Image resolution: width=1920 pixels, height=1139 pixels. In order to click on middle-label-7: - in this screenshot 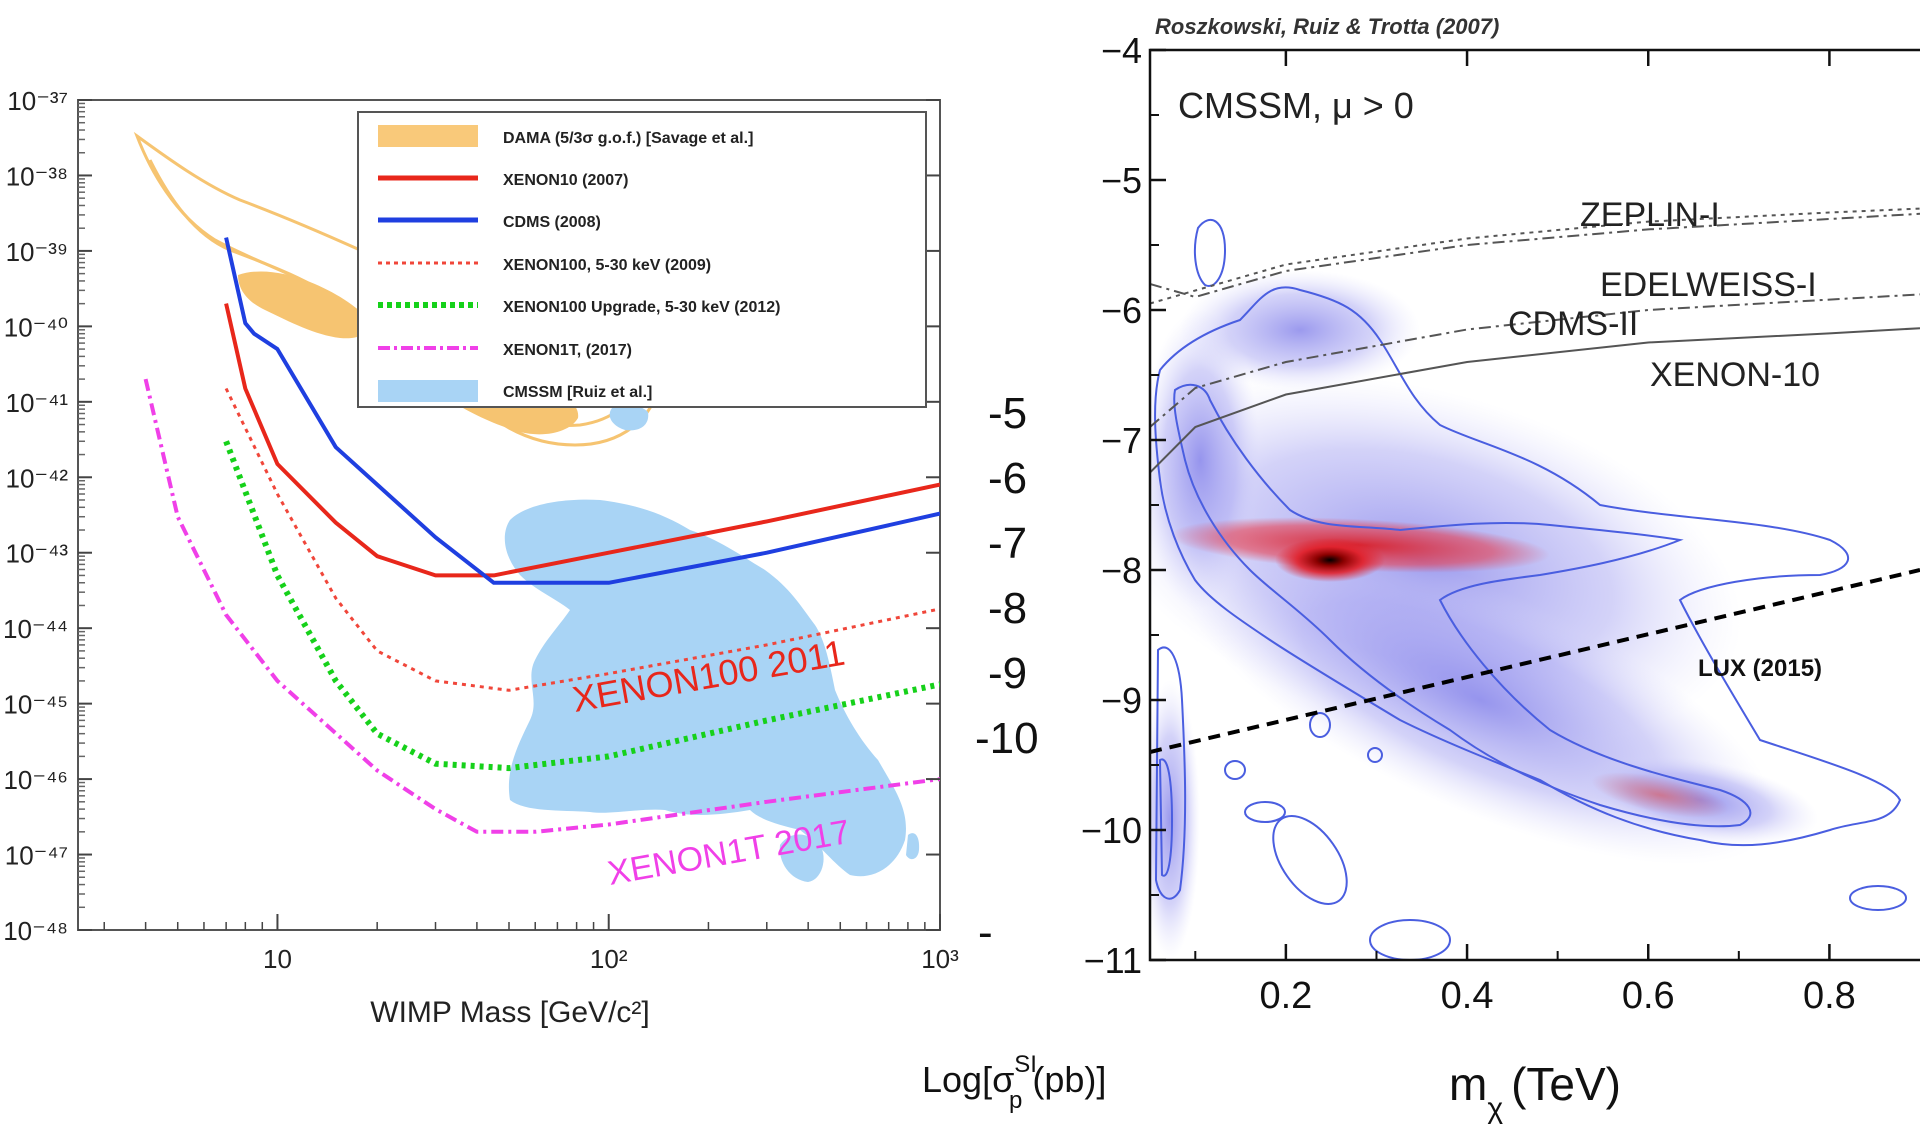, I will do `click(985, 932)`.